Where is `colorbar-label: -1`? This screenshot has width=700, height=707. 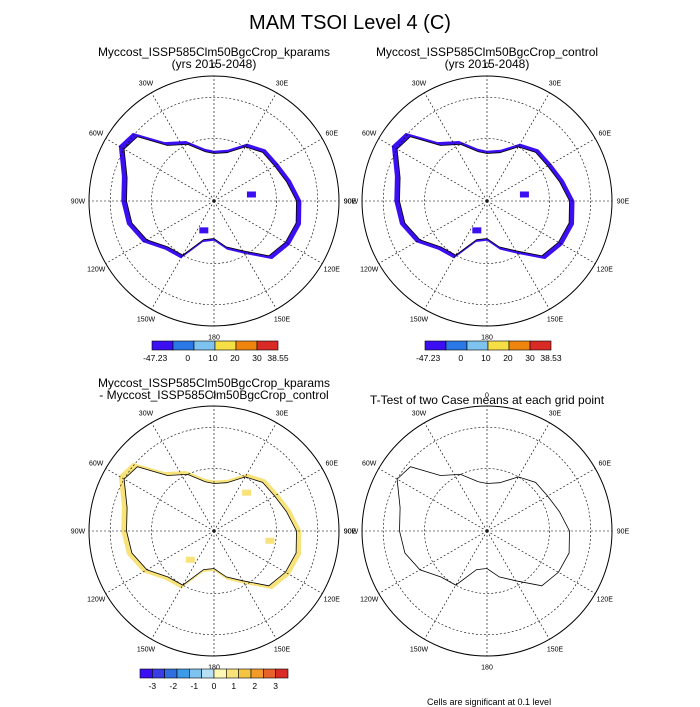 colorbar-label: -1 is located at coordinates (194, 686).